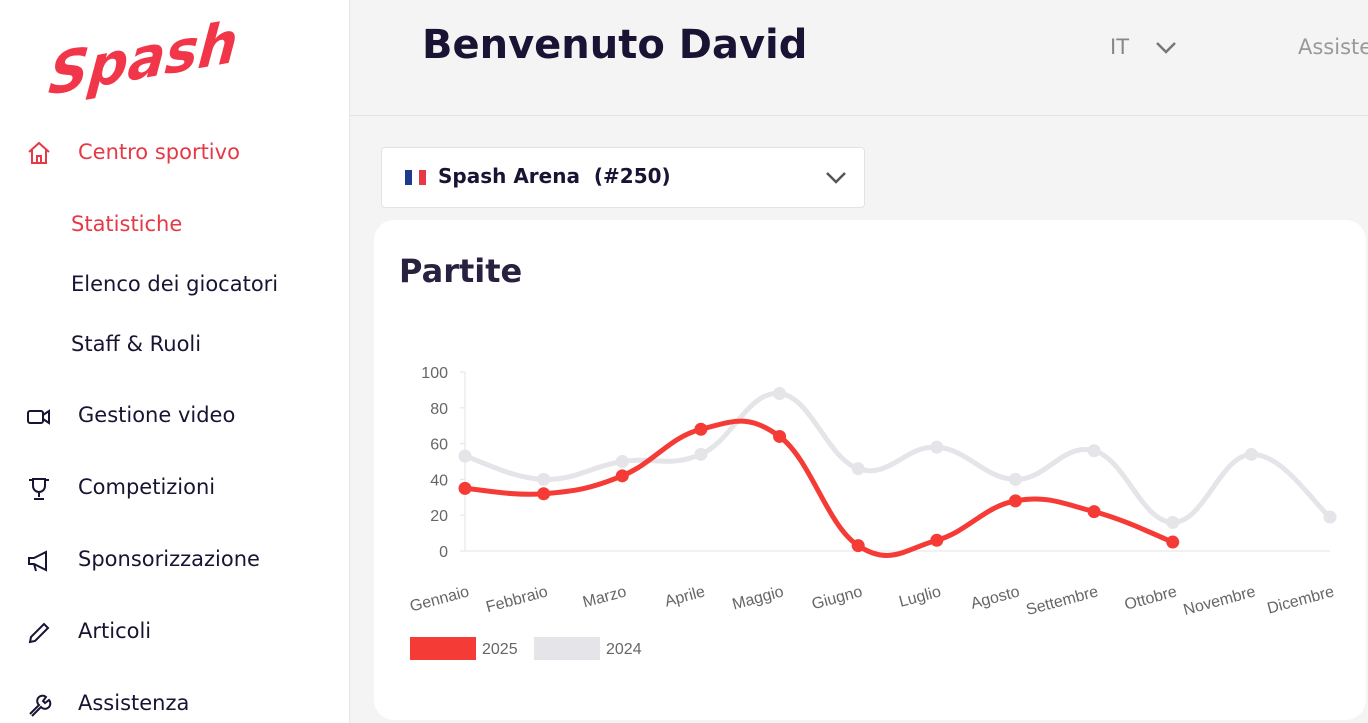 This screenshot has width=1368, height=723. I want to click on legend-label: 2025, so click(500, 649).